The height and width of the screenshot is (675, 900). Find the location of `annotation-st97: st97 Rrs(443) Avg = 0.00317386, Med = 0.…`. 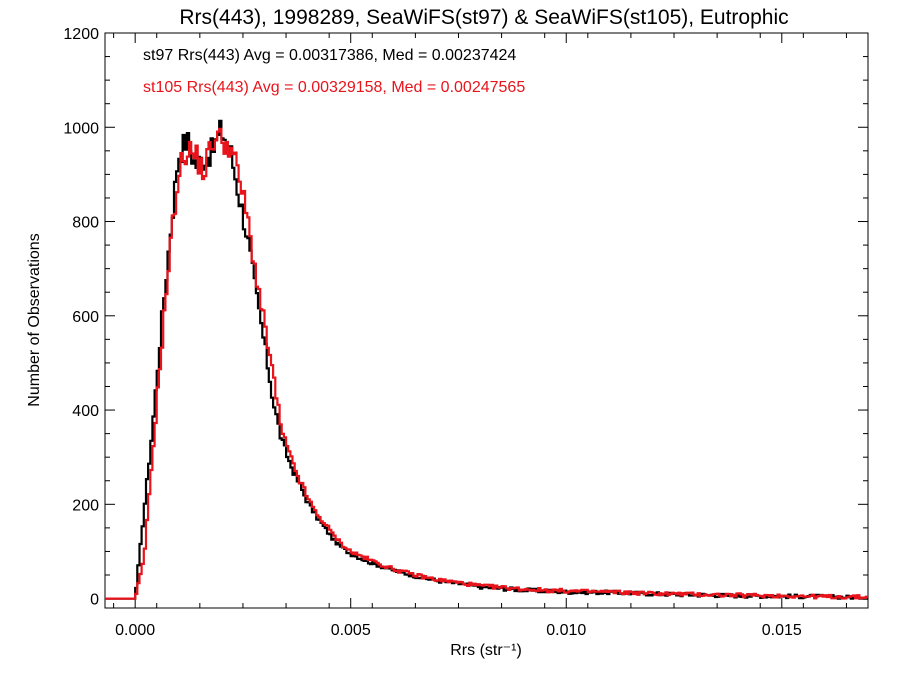

annotation-st97: st97 Rrs(443) Avg = 0.00317386, Med = 0.… is located at coordinates (329, 55).